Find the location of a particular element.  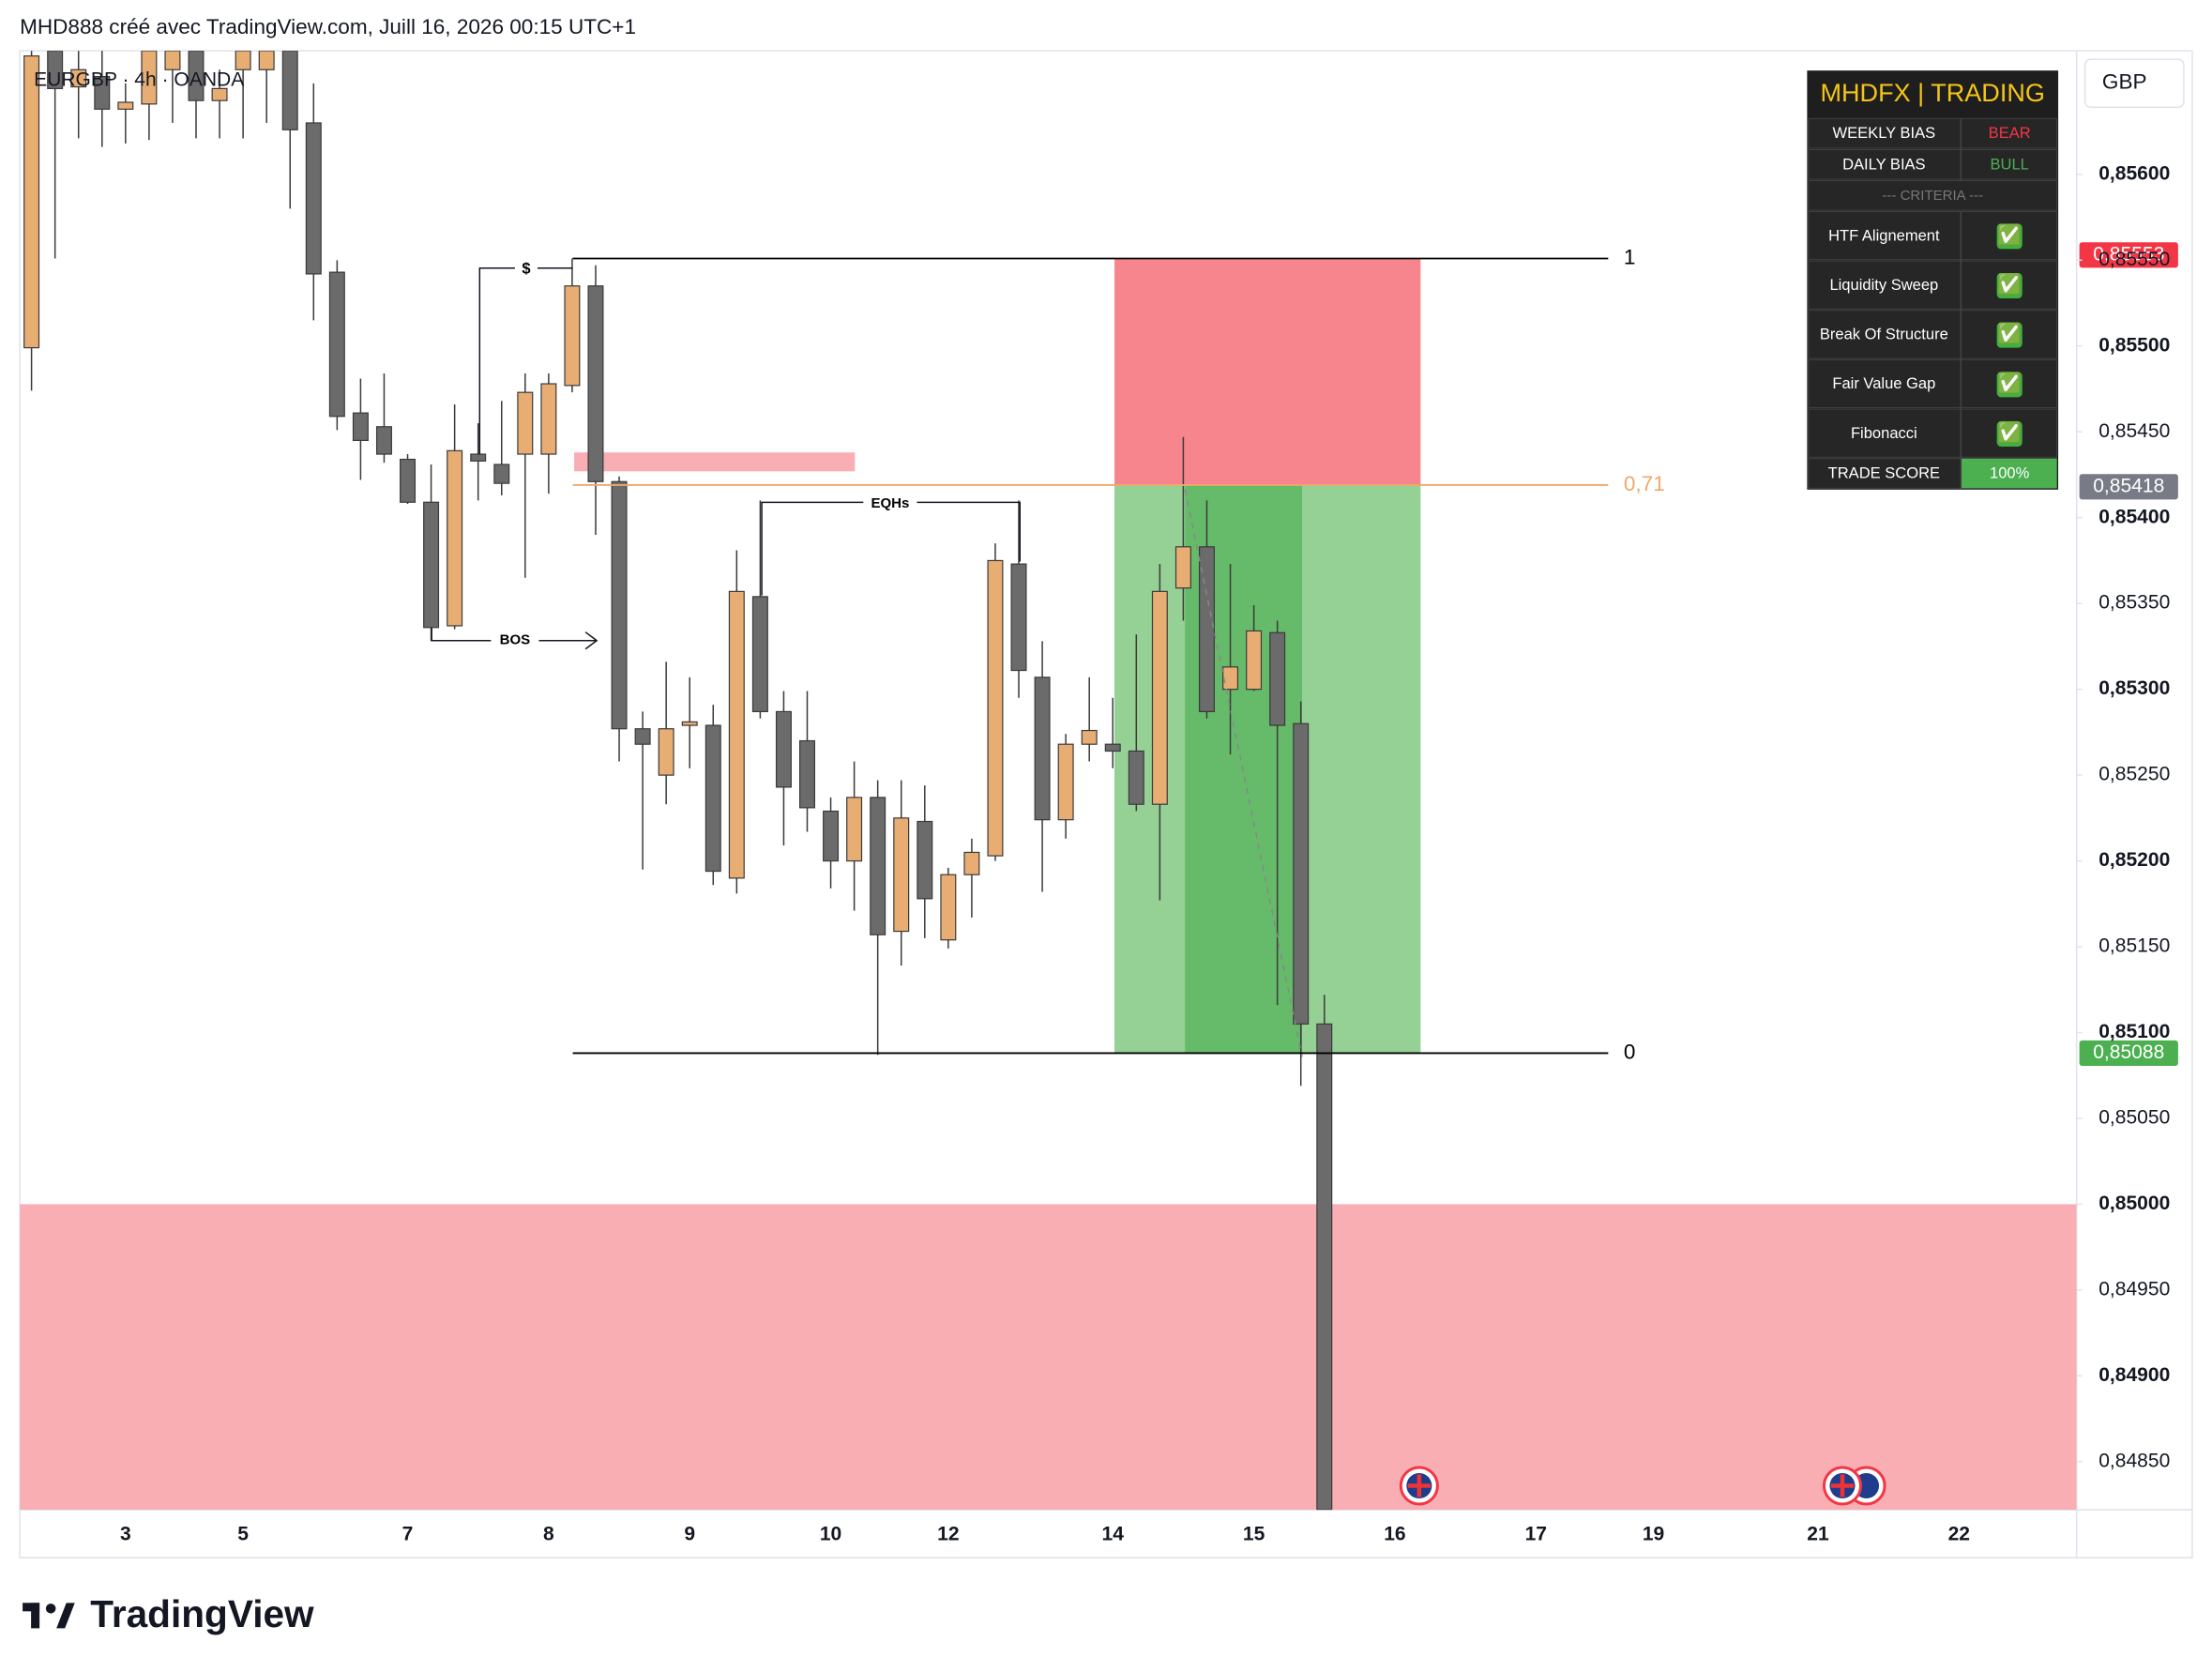

symbol: EURGBP · 4h · OANDA is located at coordinates (139, 79).